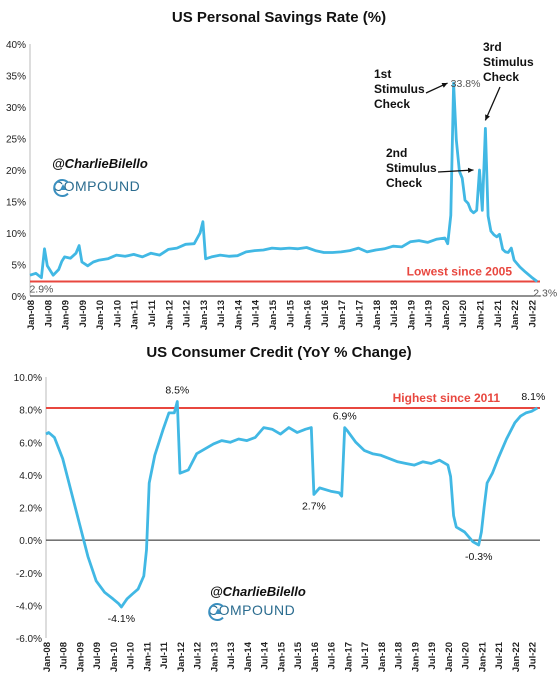 Image resolution: width=558 pixels, height=680 pixels. What do you see at coordinates (16, 108) in the screenshot?
I see `y-tick-label: 30%` at bounding box center [16, 108].